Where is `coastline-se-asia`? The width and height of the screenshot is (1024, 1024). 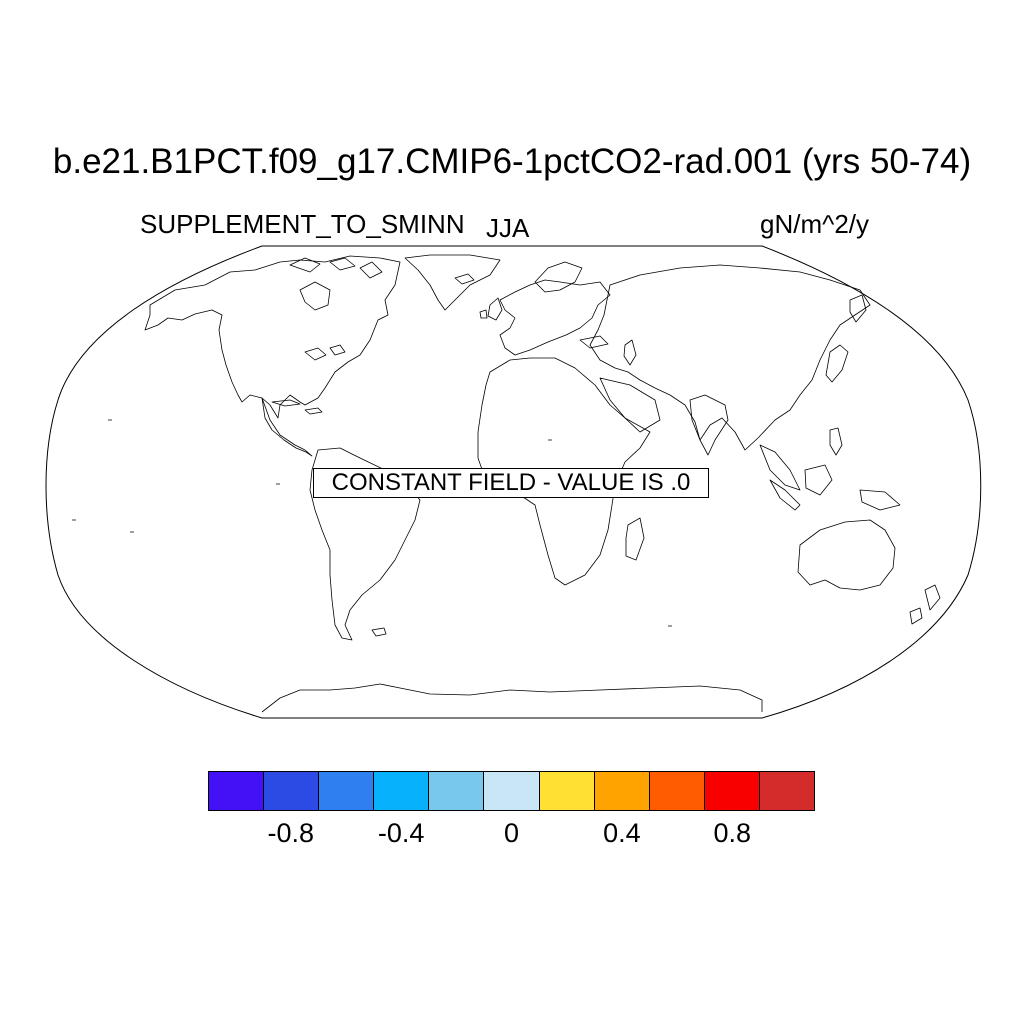
coastline-se-asia is located at coordinates (780, 467).